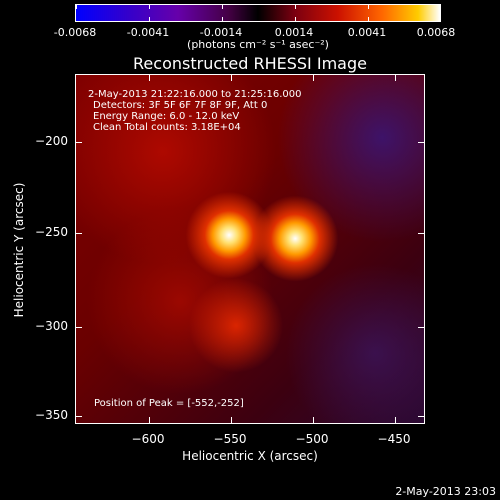 This screenshot has width=500, height=500. I want to click on colorbar-label: 0.0068, so click(436, 32).